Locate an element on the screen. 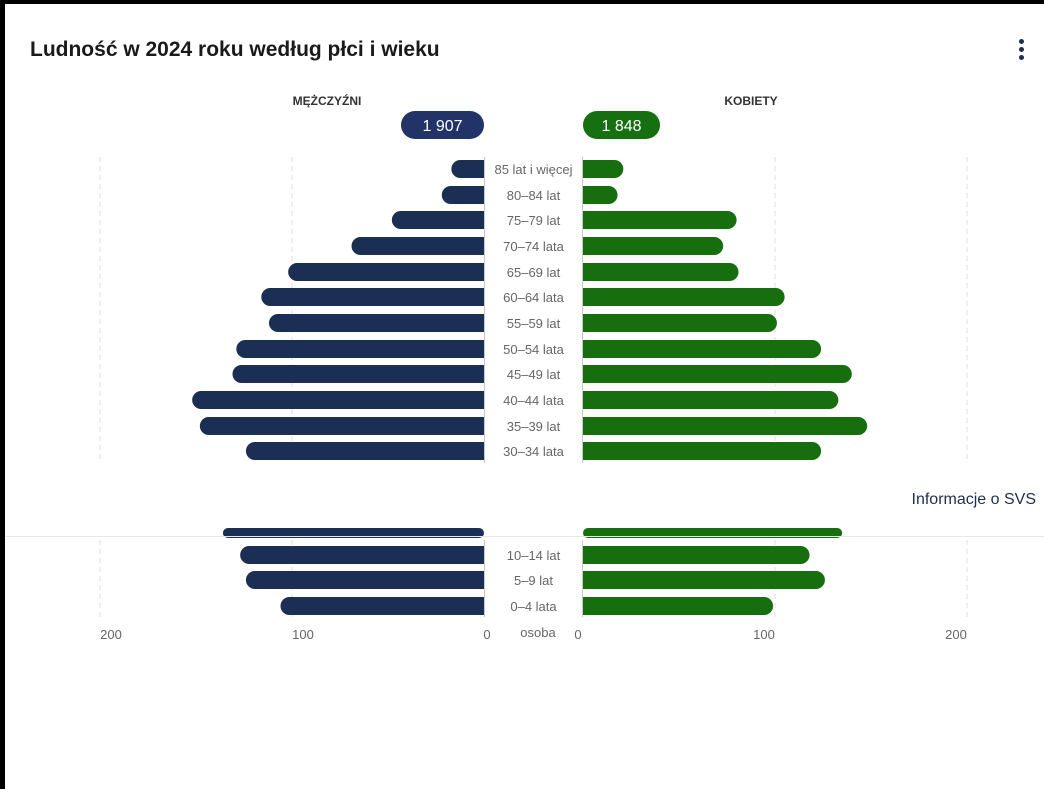 The image size is (1044, 789). age-group-label: 80–84 lat is located at coordinates (534, 195).